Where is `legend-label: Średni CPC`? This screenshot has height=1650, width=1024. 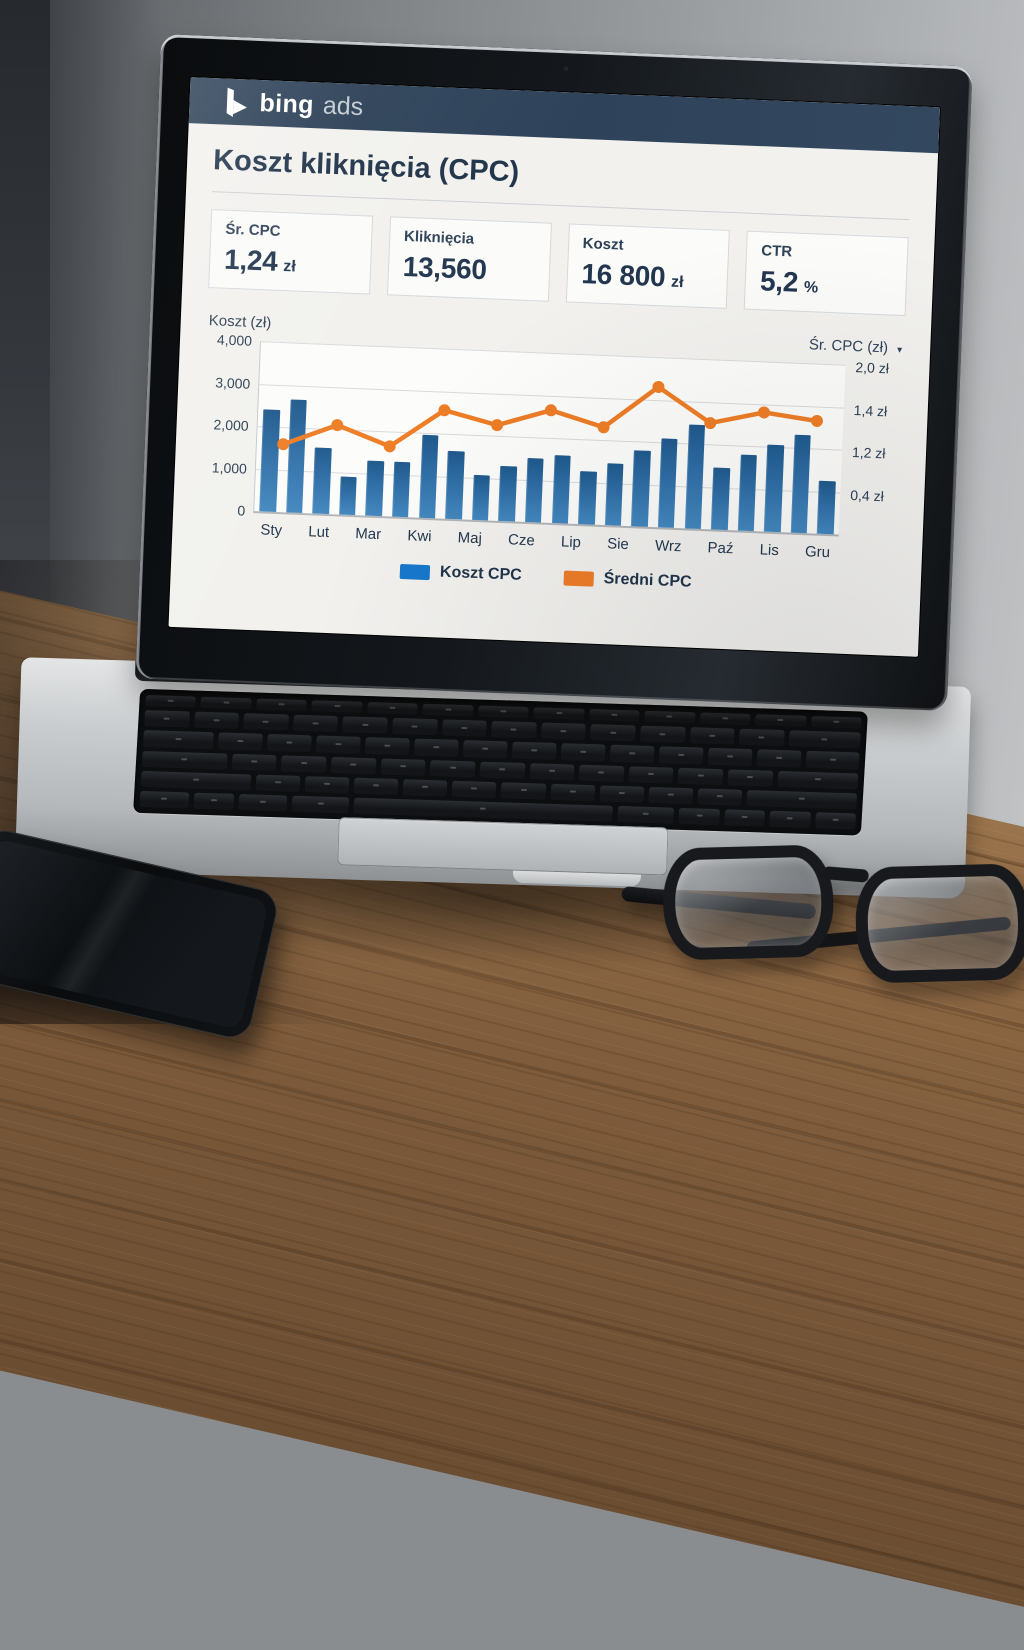 legend-label: Średni CPC is located at coordinates (647, 580).